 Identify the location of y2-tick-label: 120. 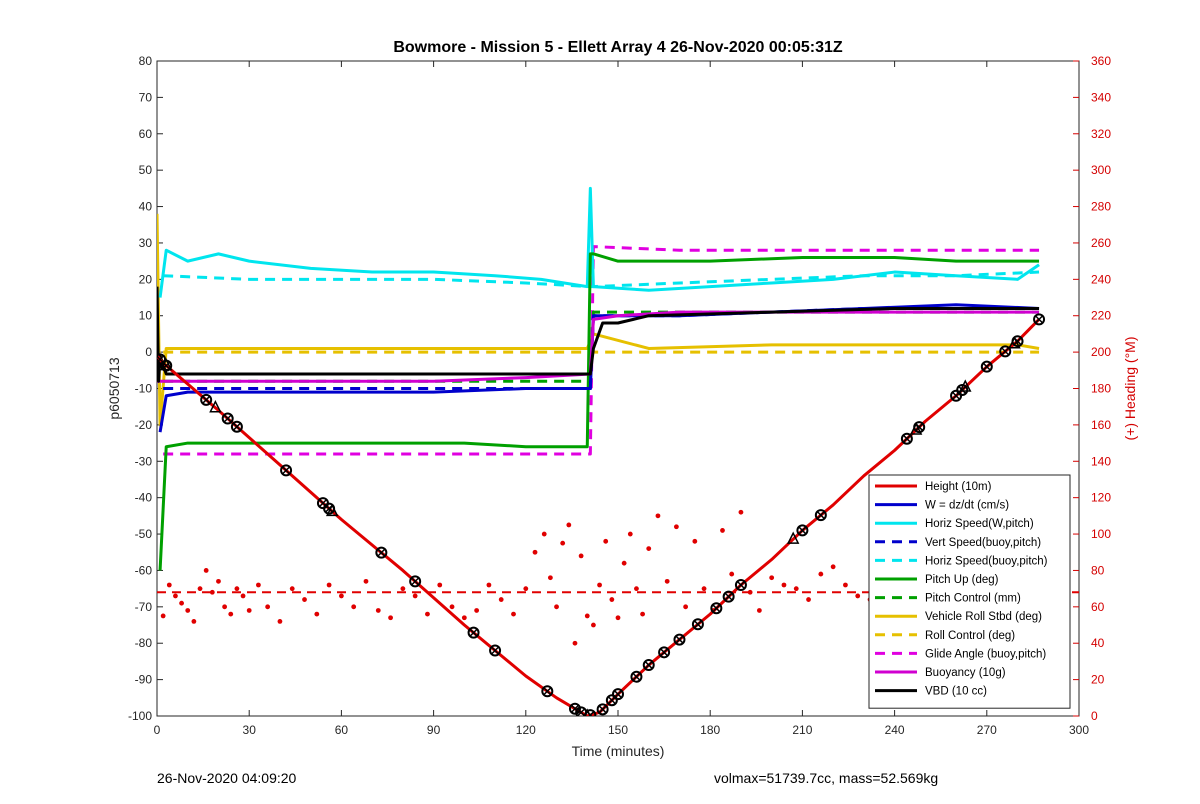
(1101, 498).